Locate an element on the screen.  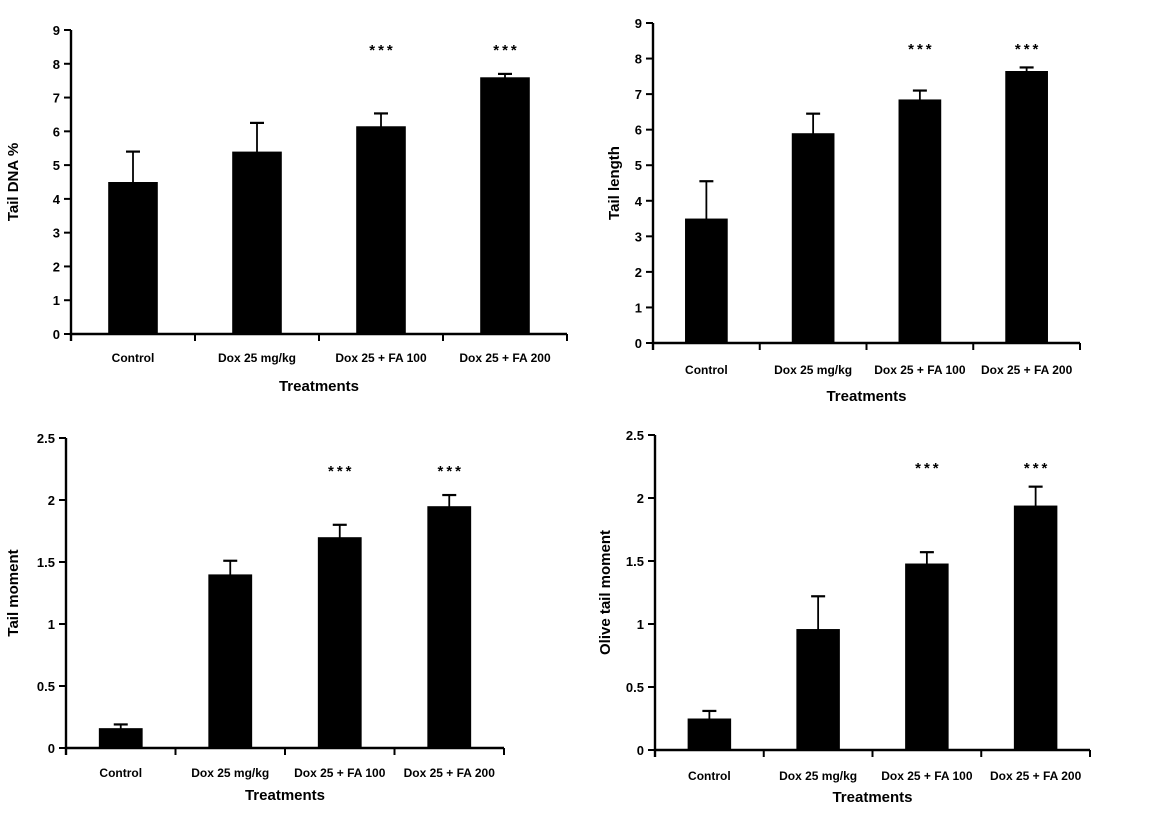
y-axis-title: Tail length is located at coordinates (614, 183).